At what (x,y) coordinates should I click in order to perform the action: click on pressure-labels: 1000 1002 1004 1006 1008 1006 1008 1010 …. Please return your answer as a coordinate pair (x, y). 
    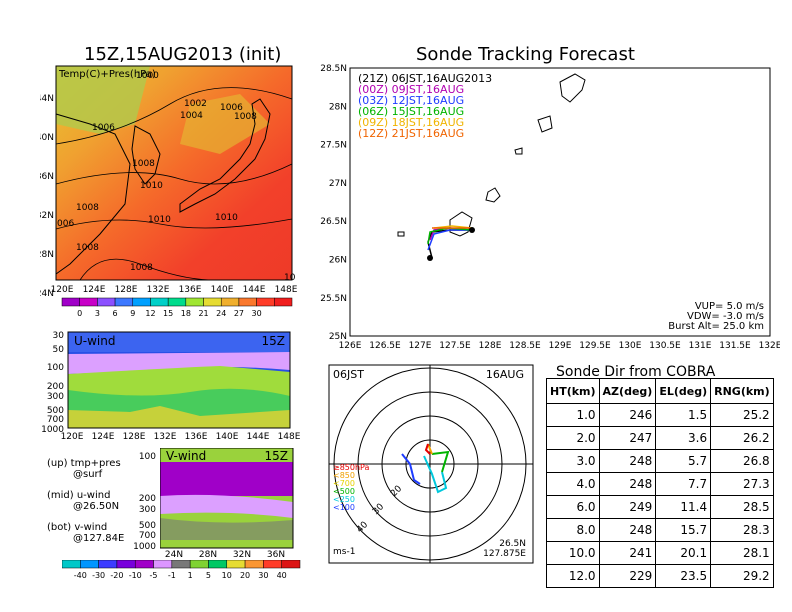
    Looking at the image, I should click on (176, 177).